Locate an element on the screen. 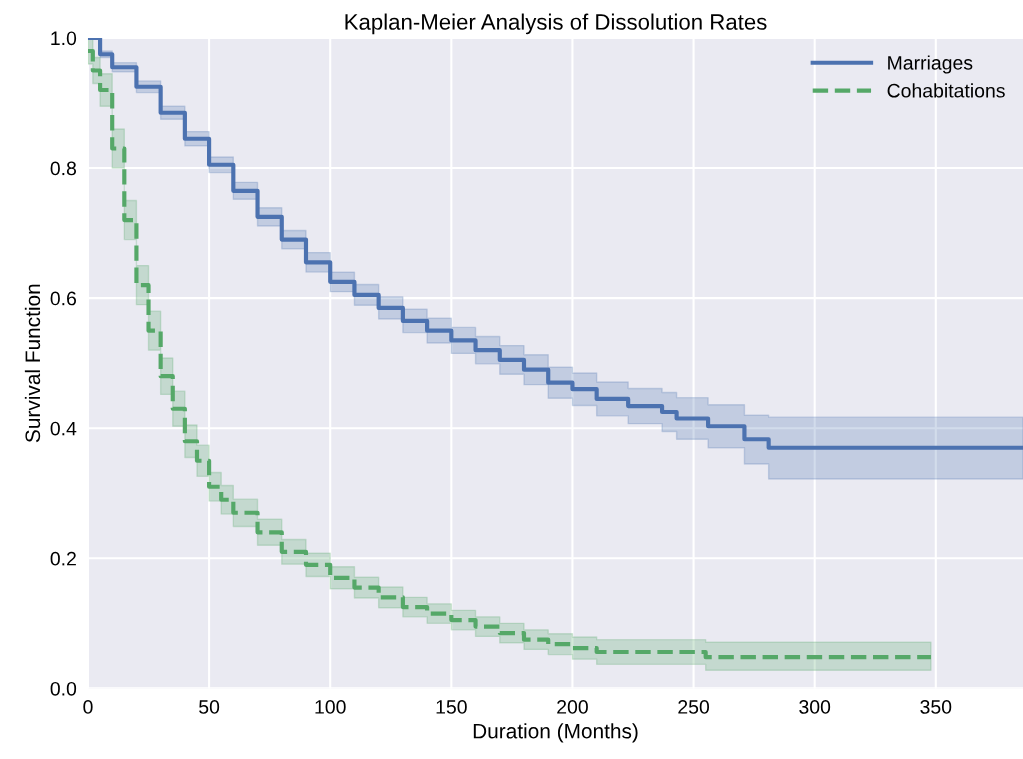 This screenshot has width=1023, height=759. y-tick-label: 0.2 is located at coordinates (63, 558).